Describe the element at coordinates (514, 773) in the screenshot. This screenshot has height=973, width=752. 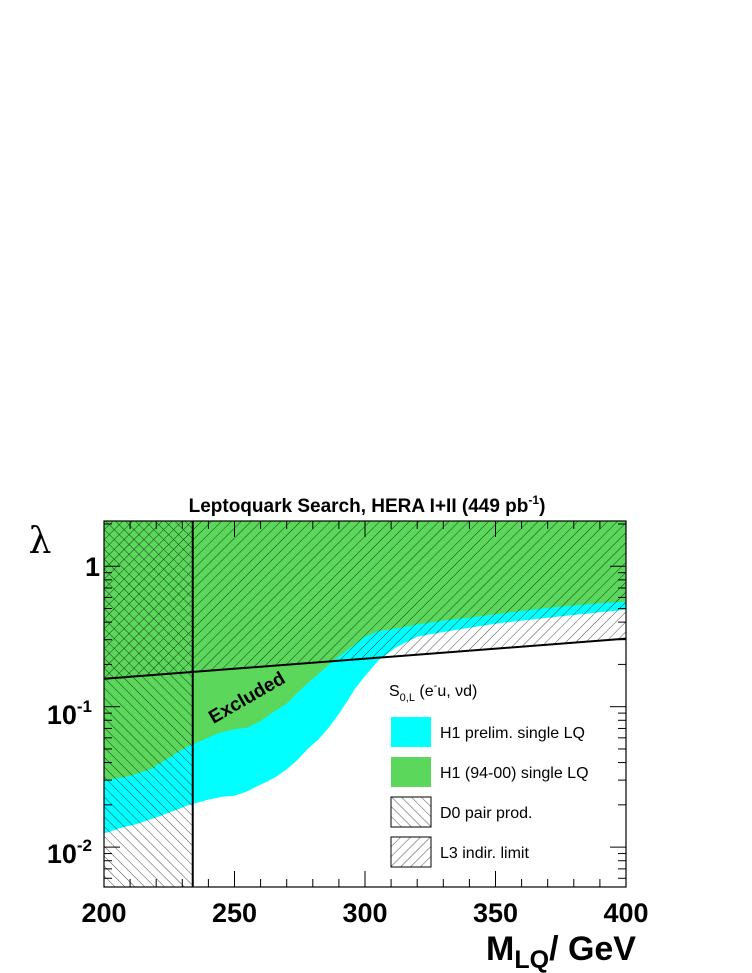
I see `legend-label-h1-94-00: H1 (94-00) single LQ` at that location.